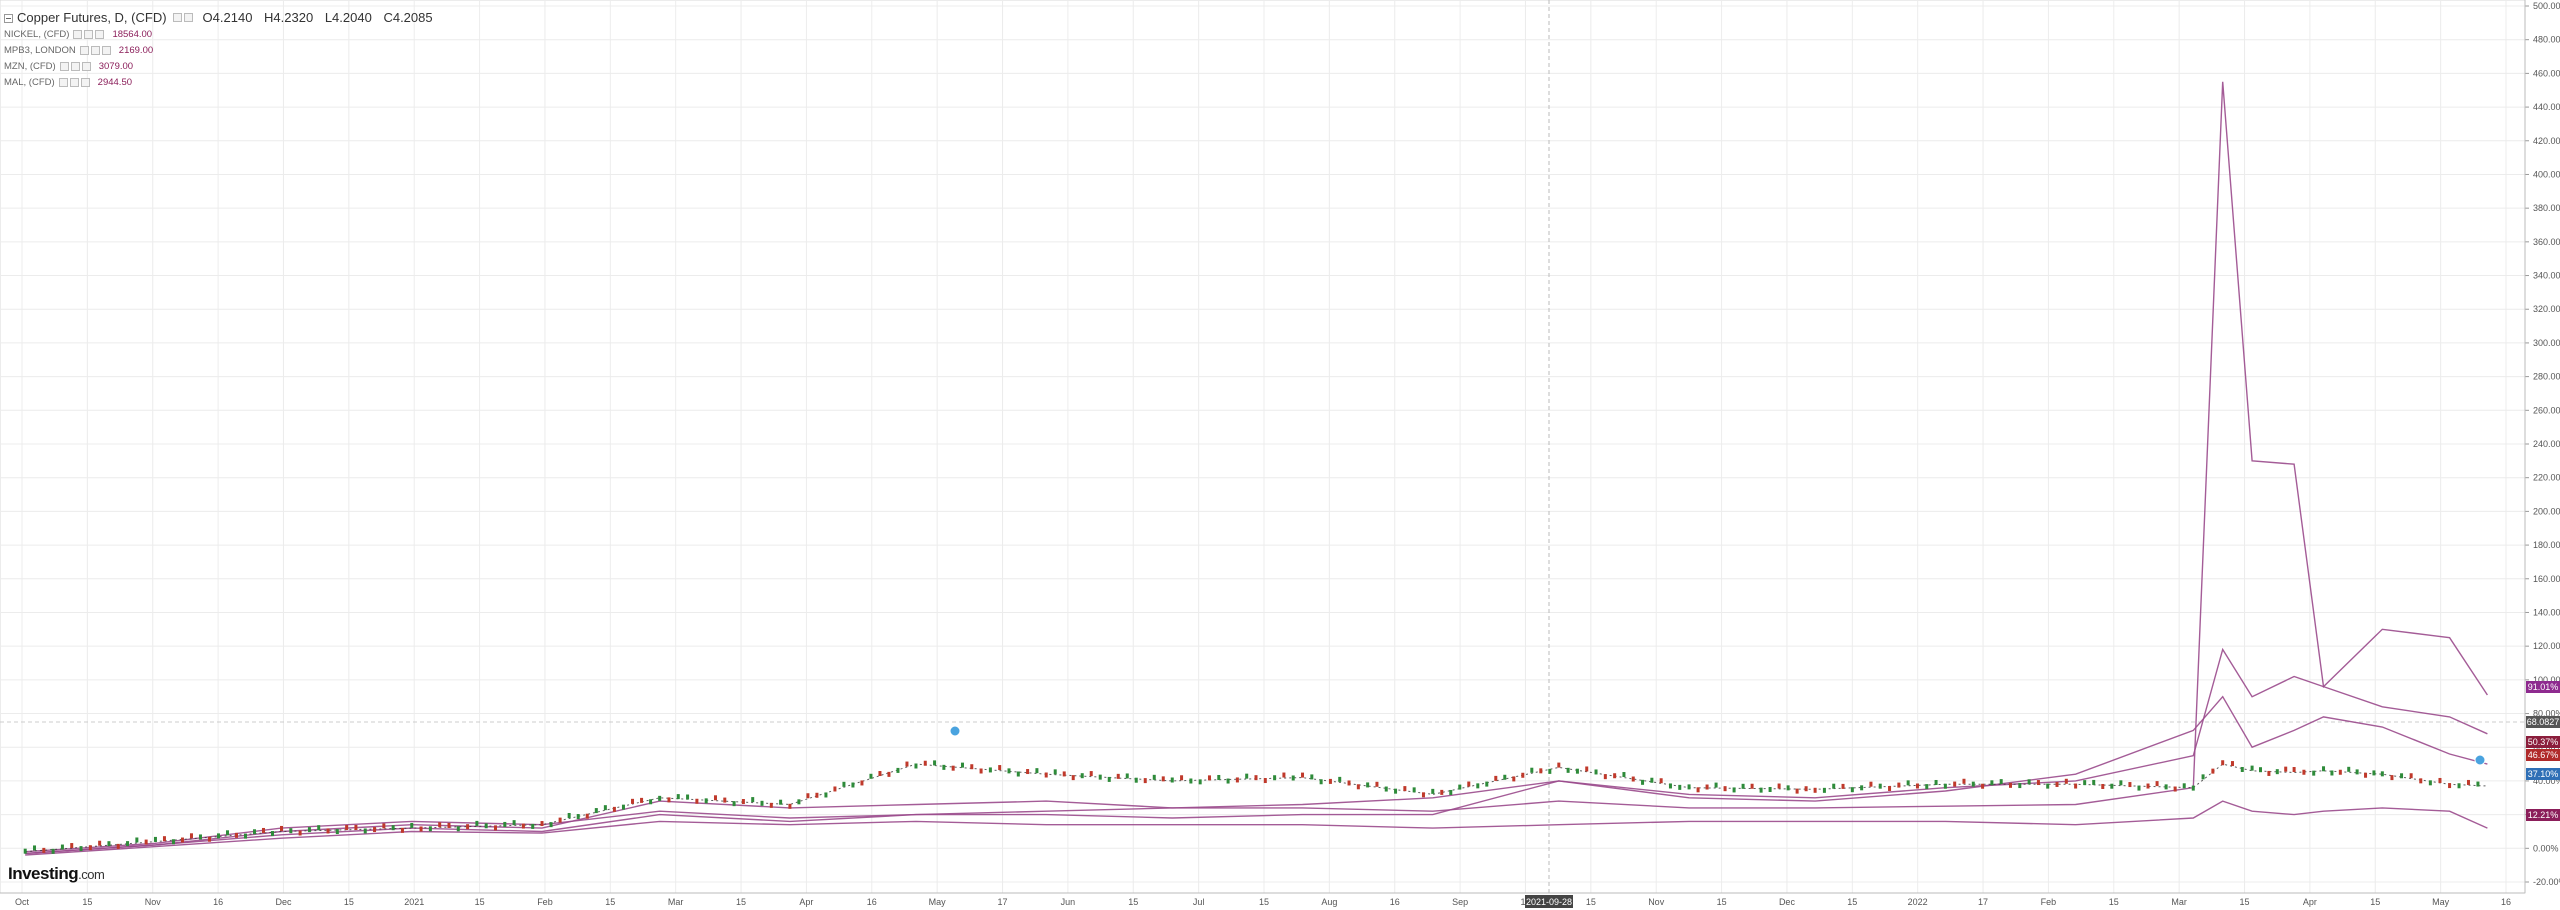 The width and height of the screenshot is (2560, 910). Describe the element at coordinates (414, 902) in the screenshot. I see `x-tick-label: 2021` at that location.